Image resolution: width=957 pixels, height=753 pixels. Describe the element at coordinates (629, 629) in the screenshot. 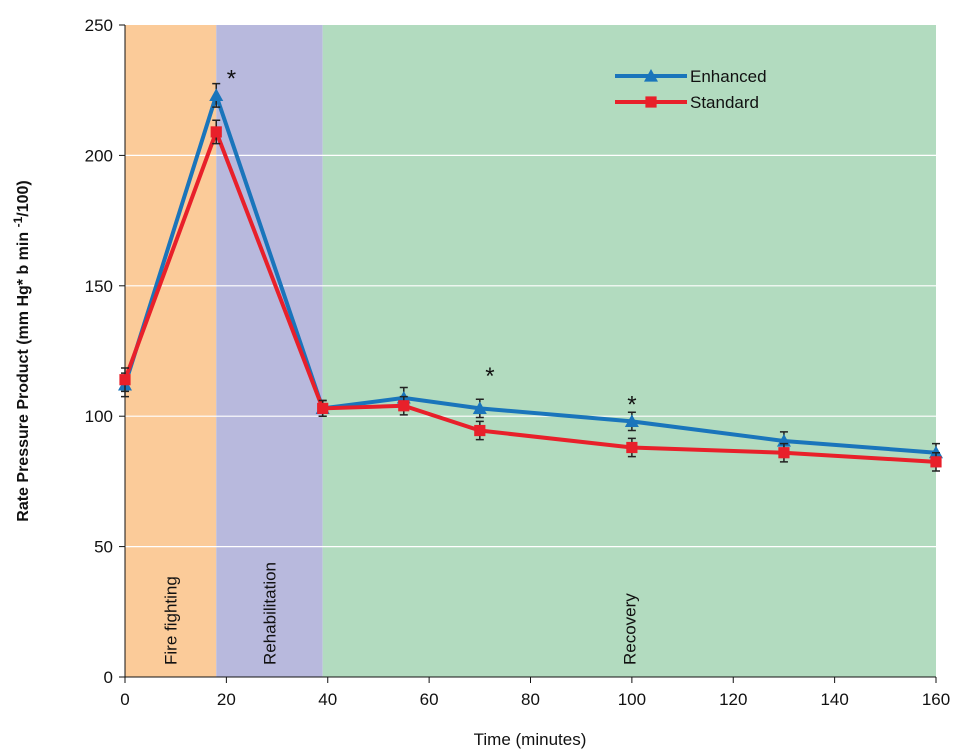

I see `region-label: Recovery` at that location.